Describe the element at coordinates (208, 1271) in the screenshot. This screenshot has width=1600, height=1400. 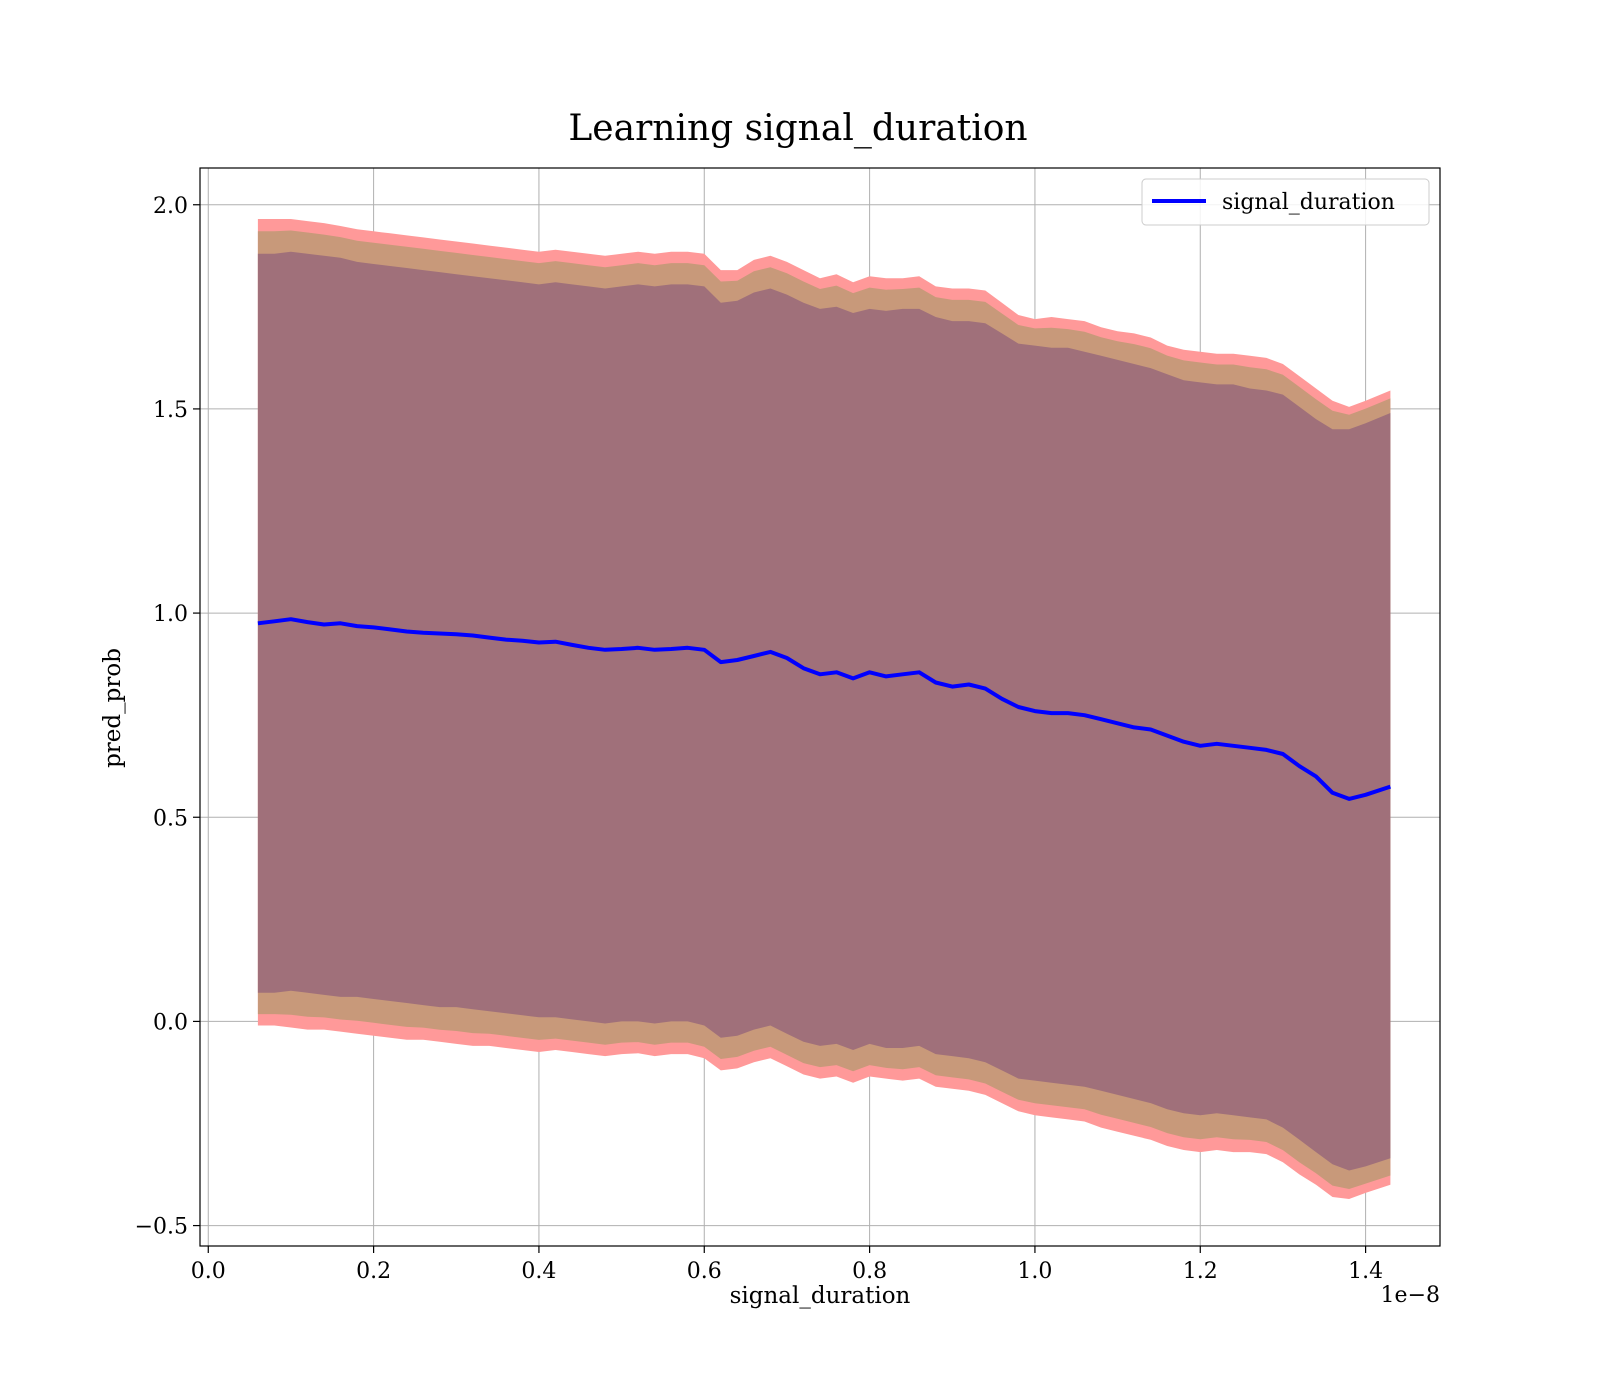
I see `x-tick-label: 0.0` at that location.